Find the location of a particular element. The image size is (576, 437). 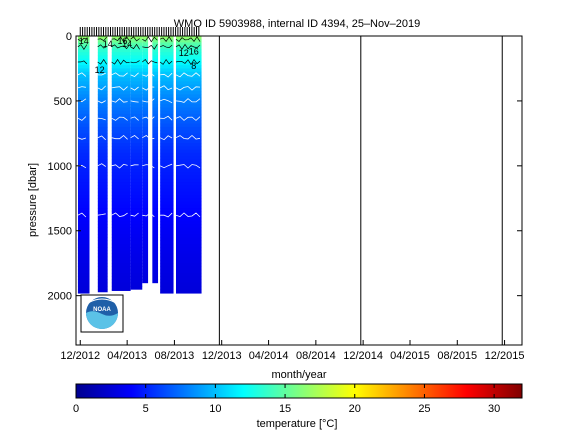

colorbar-tick-label: 10 is located at coordinates (215, 409).